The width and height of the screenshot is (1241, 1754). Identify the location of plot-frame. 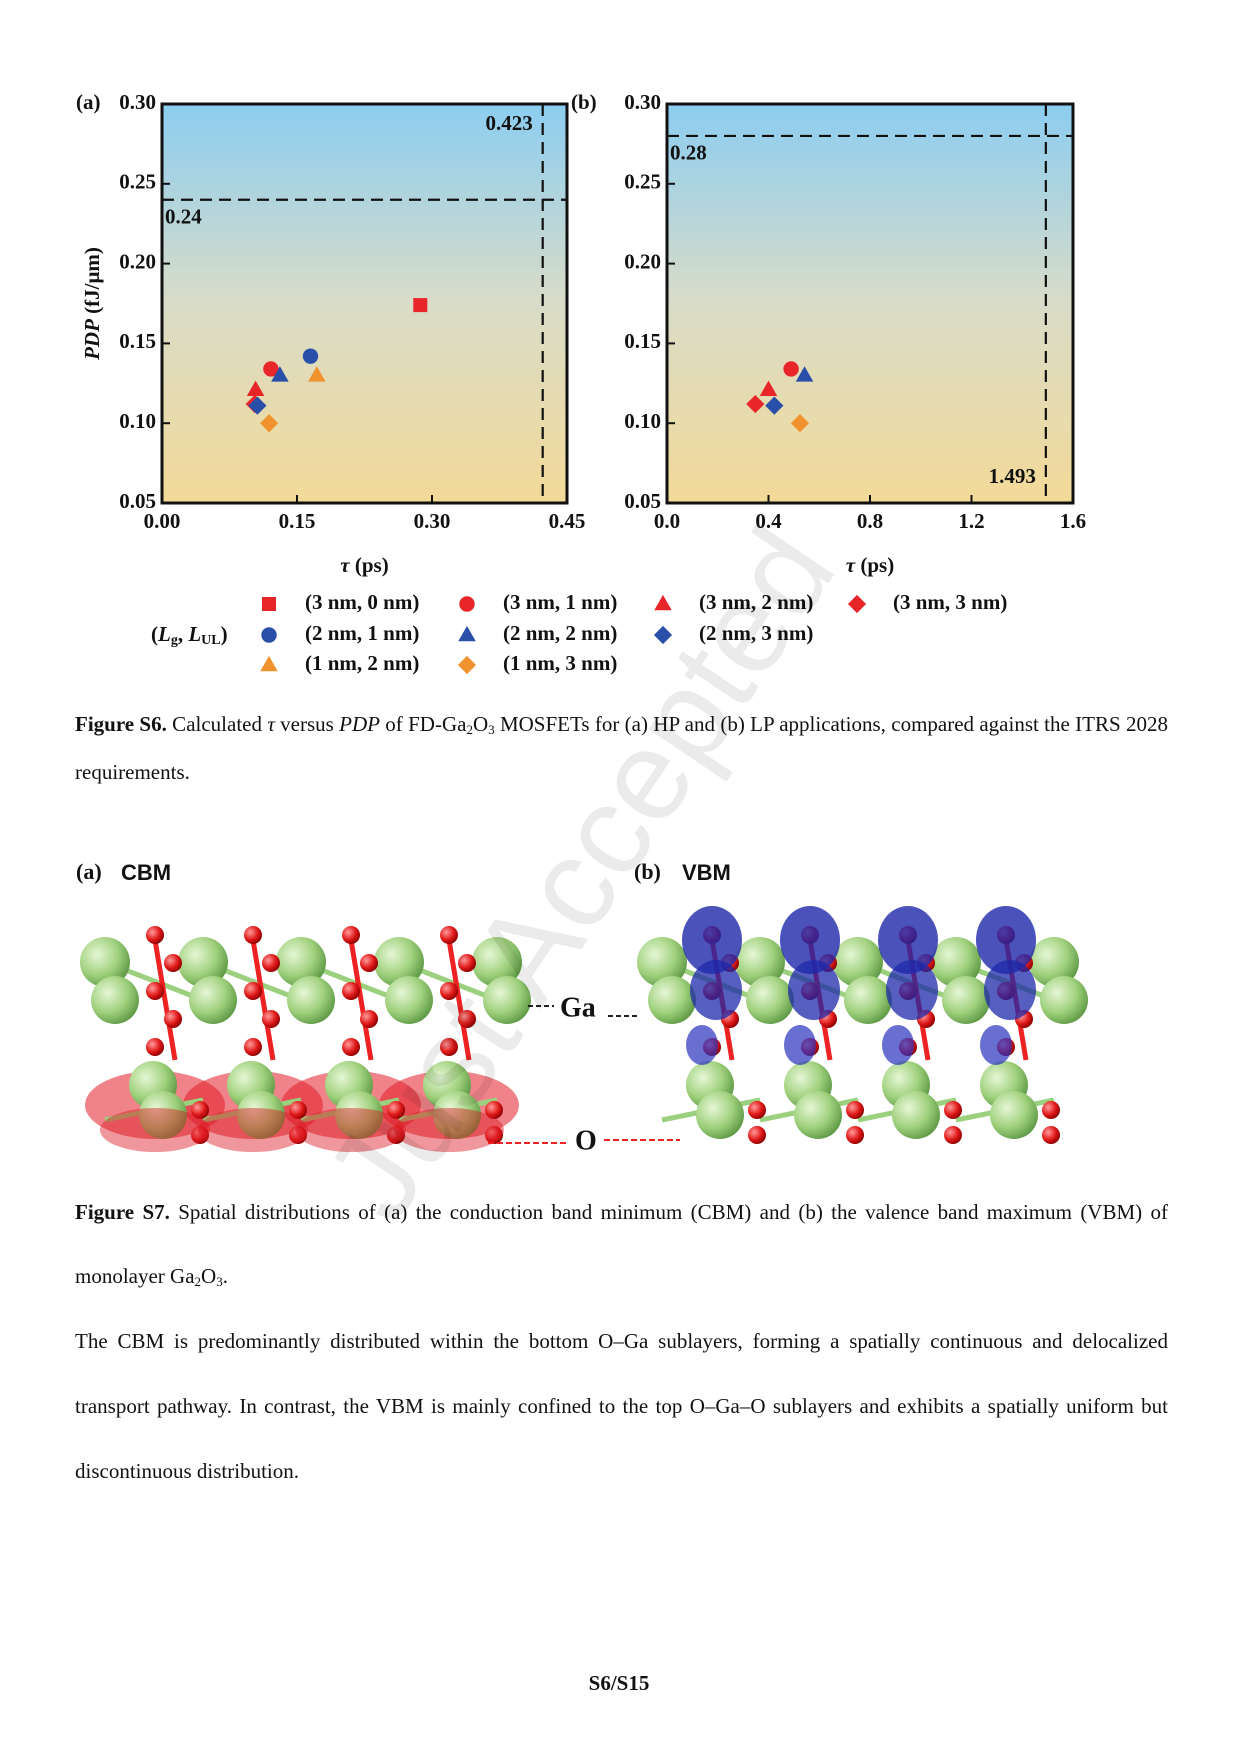
(870, 303).